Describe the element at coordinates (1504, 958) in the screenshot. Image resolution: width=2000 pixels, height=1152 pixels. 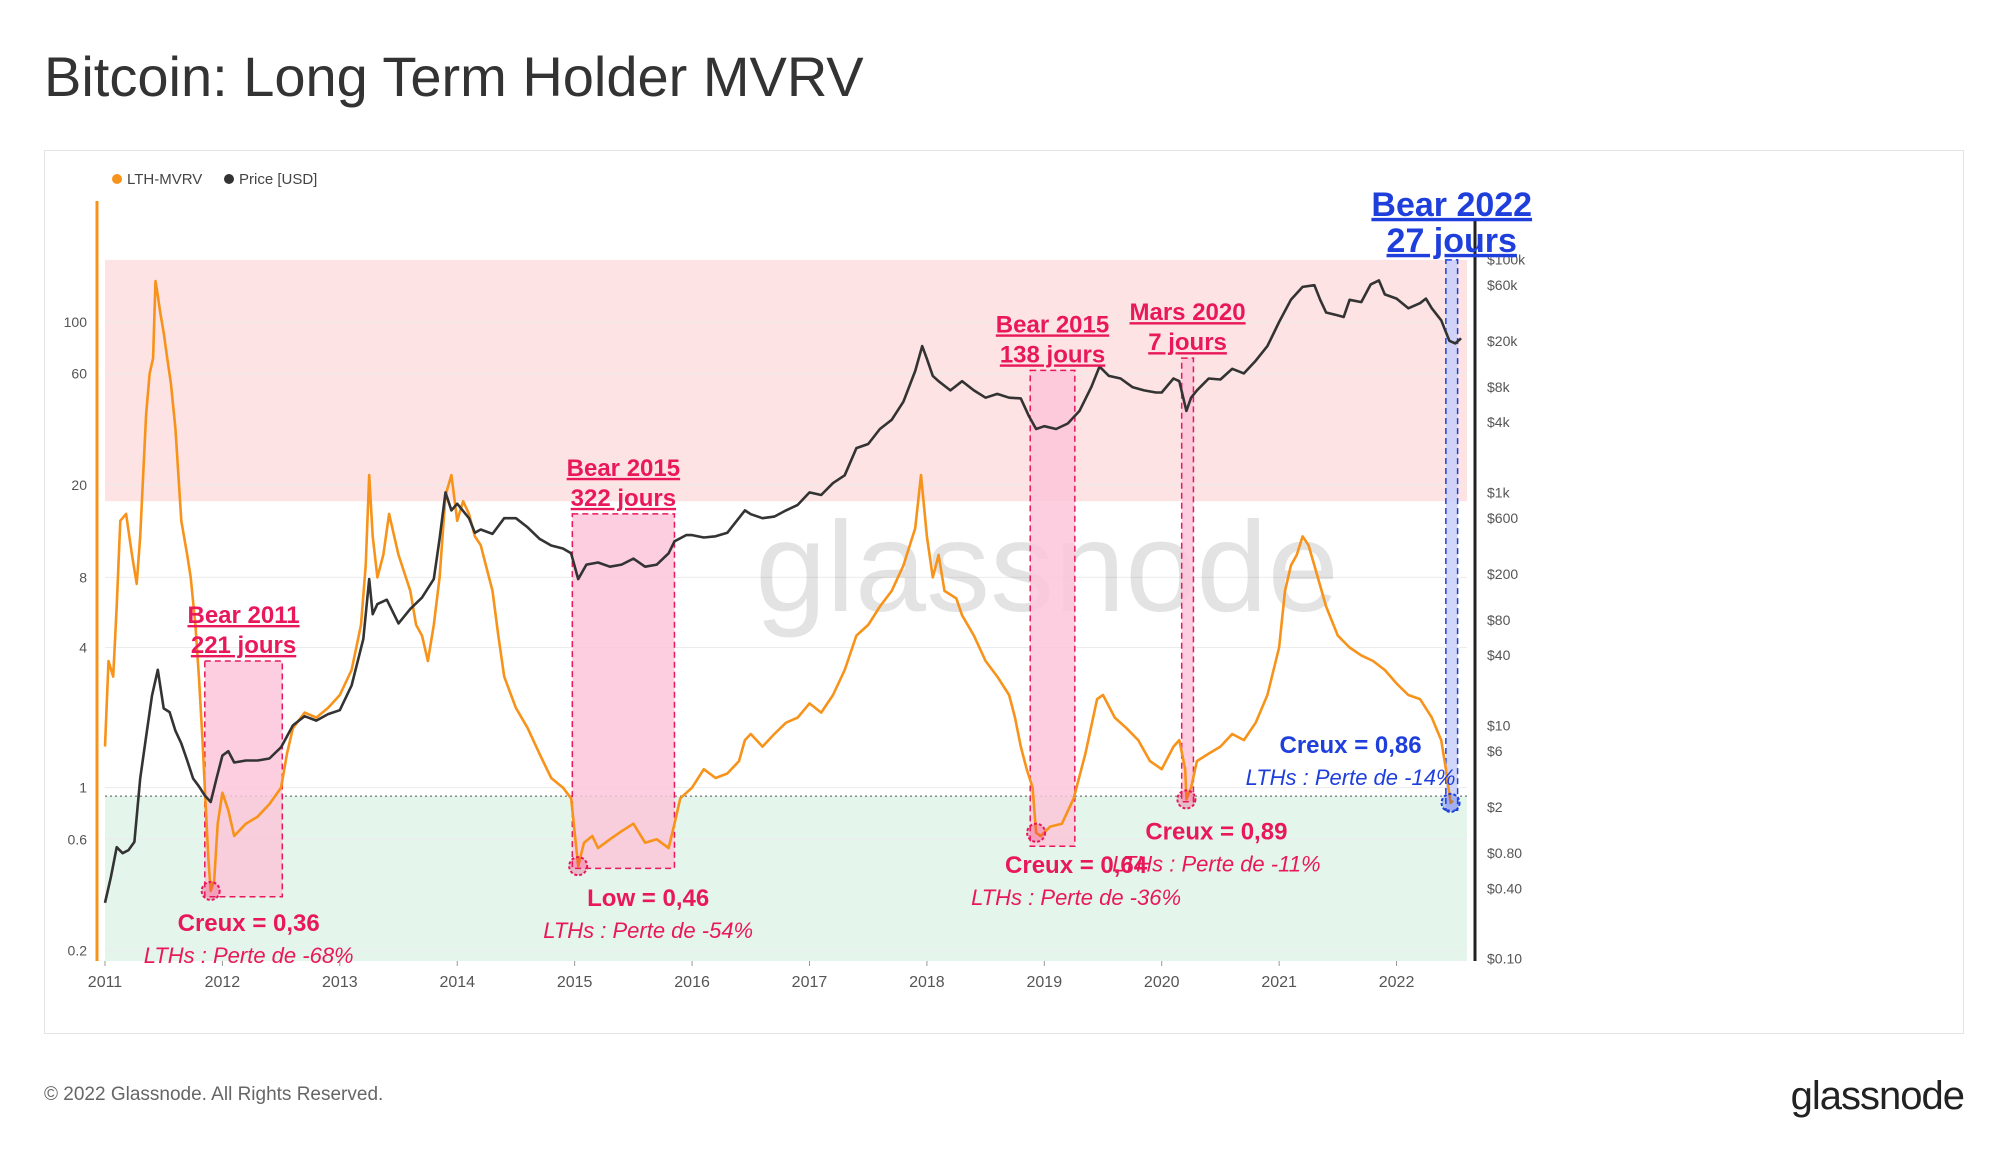
I see `y-right-tick-label: $0.10` at that location.